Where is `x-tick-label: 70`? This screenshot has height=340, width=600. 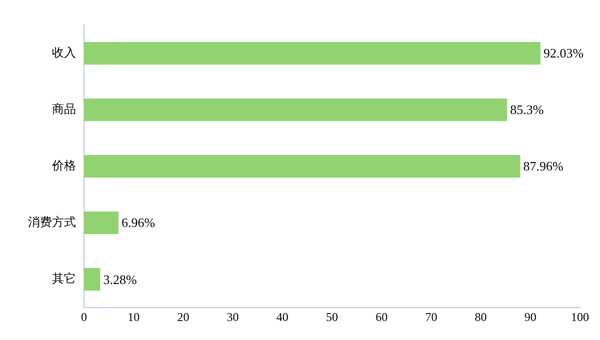
x-tick-label: 70 is located at coordinates (431, 317).